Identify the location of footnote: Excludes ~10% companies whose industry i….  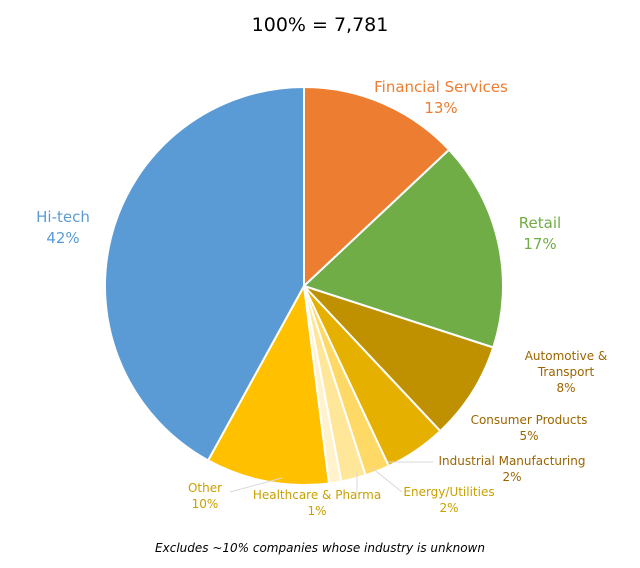
(320, 548).